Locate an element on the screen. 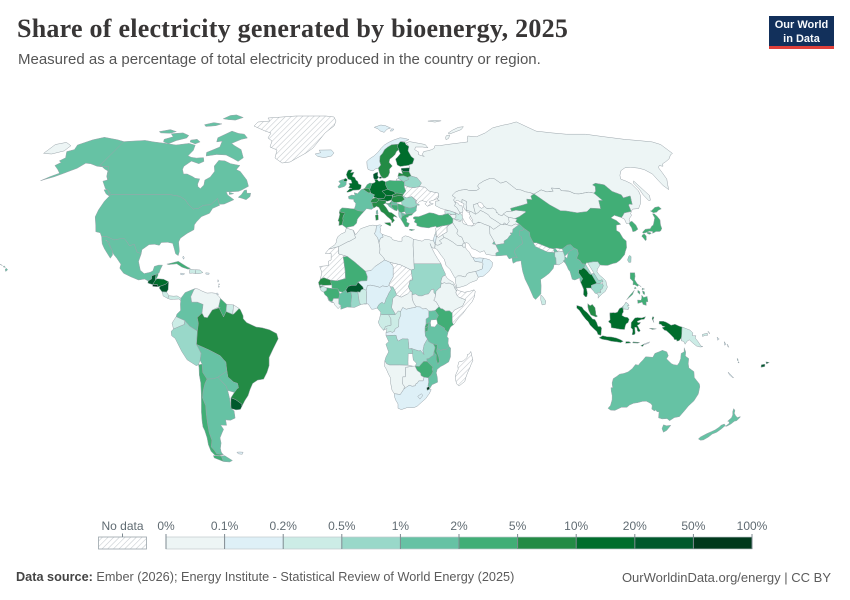 Image resolution: width=850 pixels, height=600 pixels. svg-text: 5% is located at coordinates (518, 526).